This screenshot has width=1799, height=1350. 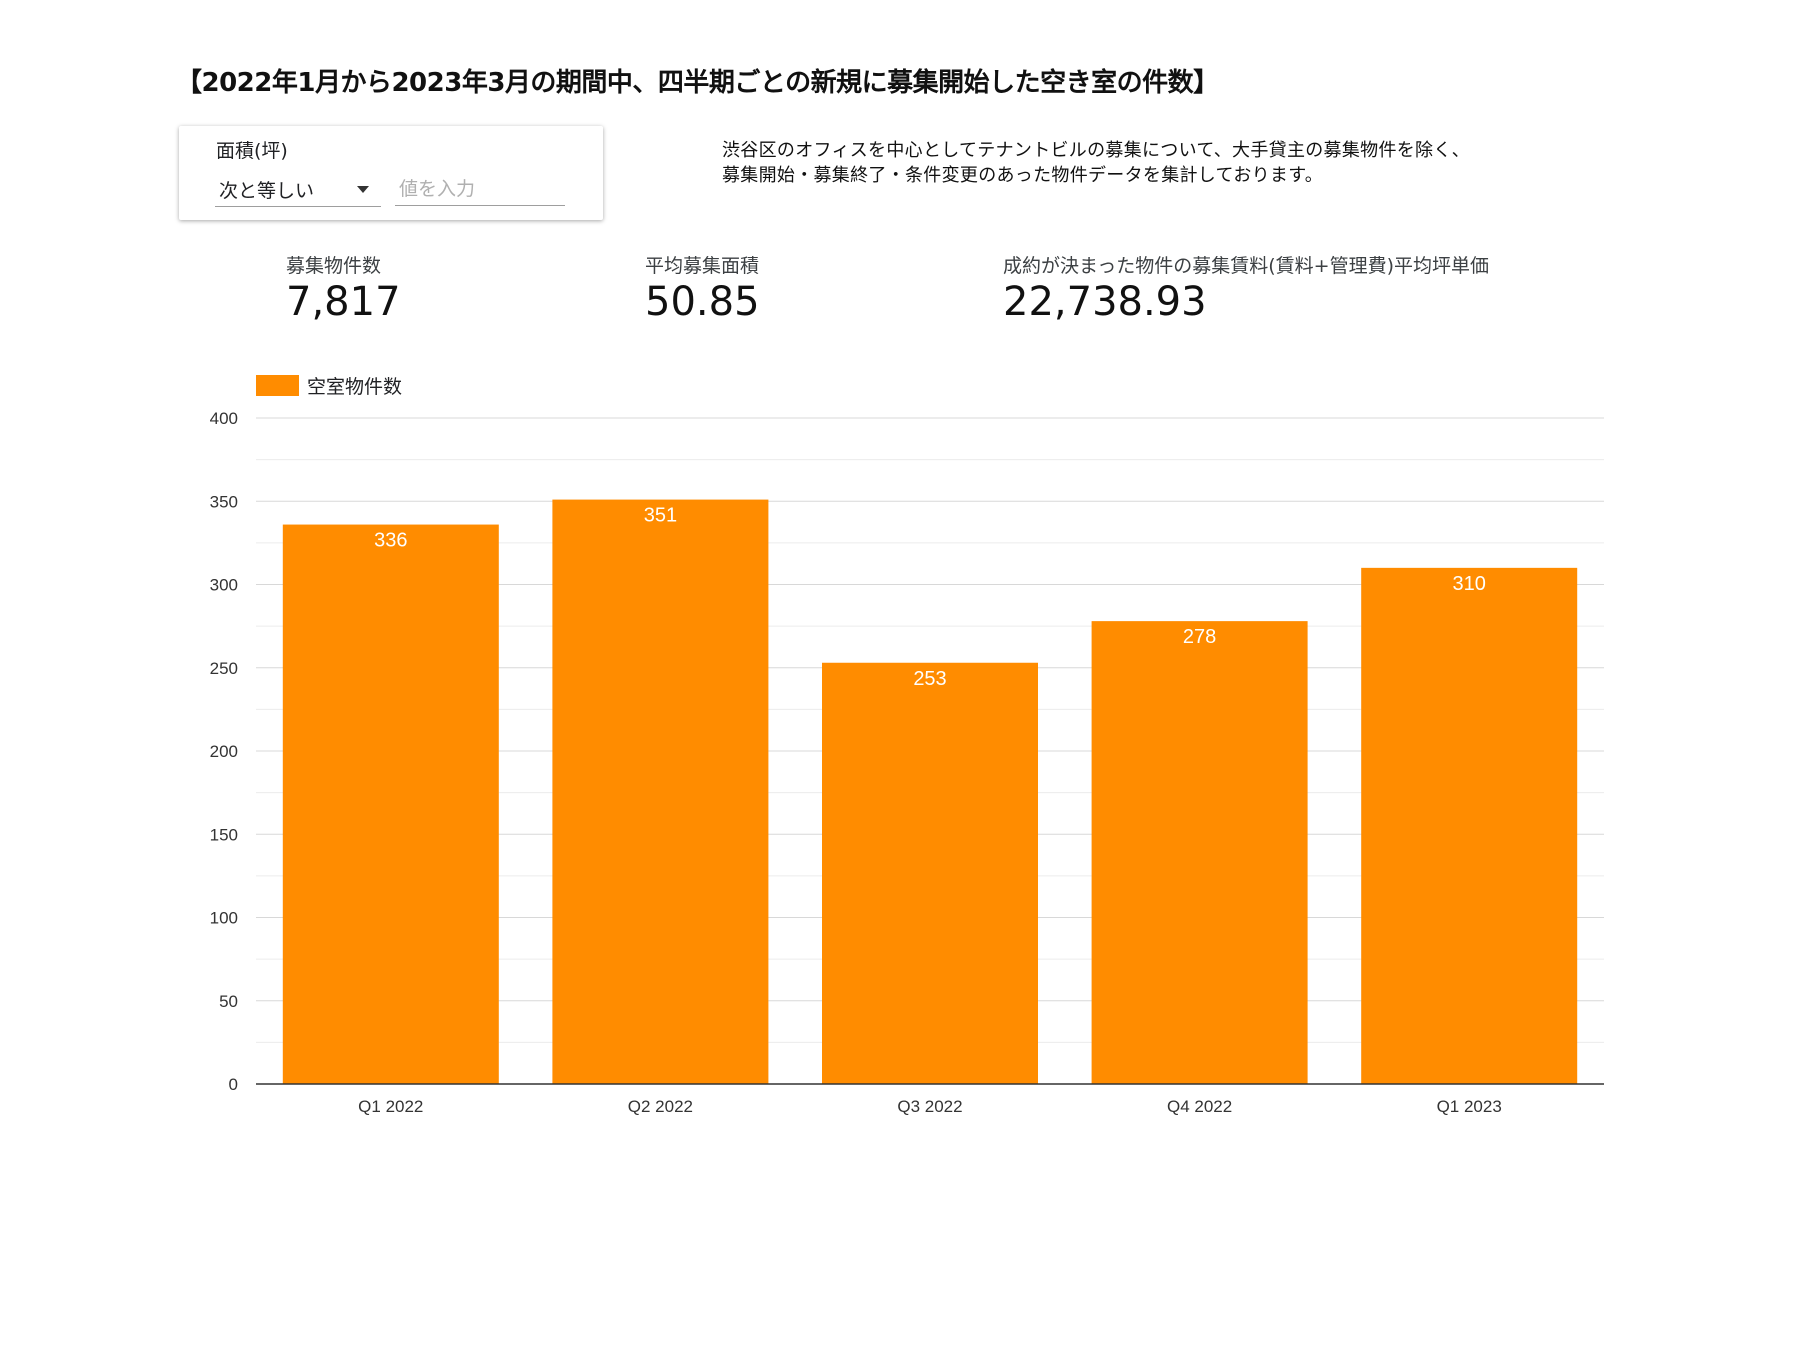 I want to click on kpi-listing-count: 募集物件数 7,817, so click(x=343, y=288).